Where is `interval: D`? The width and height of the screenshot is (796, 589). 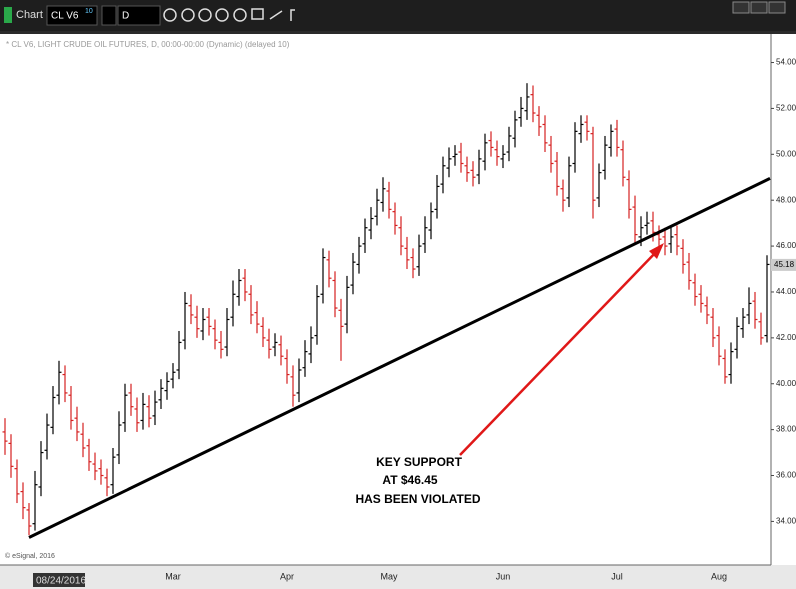 interval: D is located at coordinates (125, 16).